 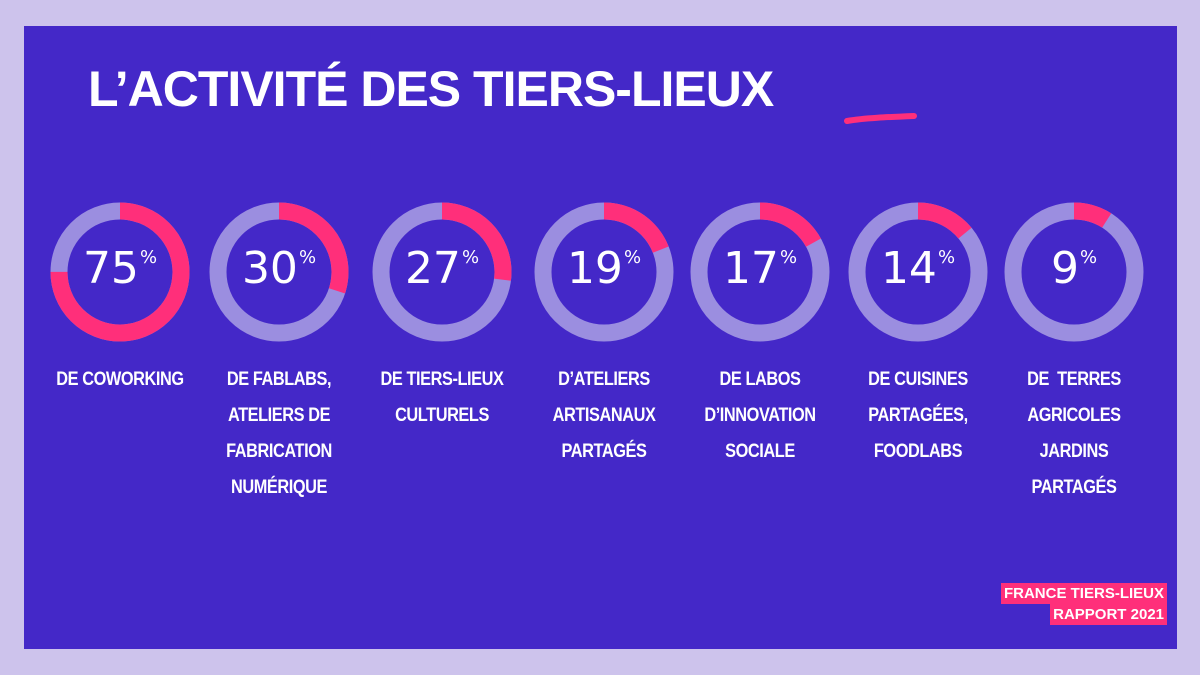 I want to click on donut-caption-line: FOODLABS, so click(x=918, y=451).